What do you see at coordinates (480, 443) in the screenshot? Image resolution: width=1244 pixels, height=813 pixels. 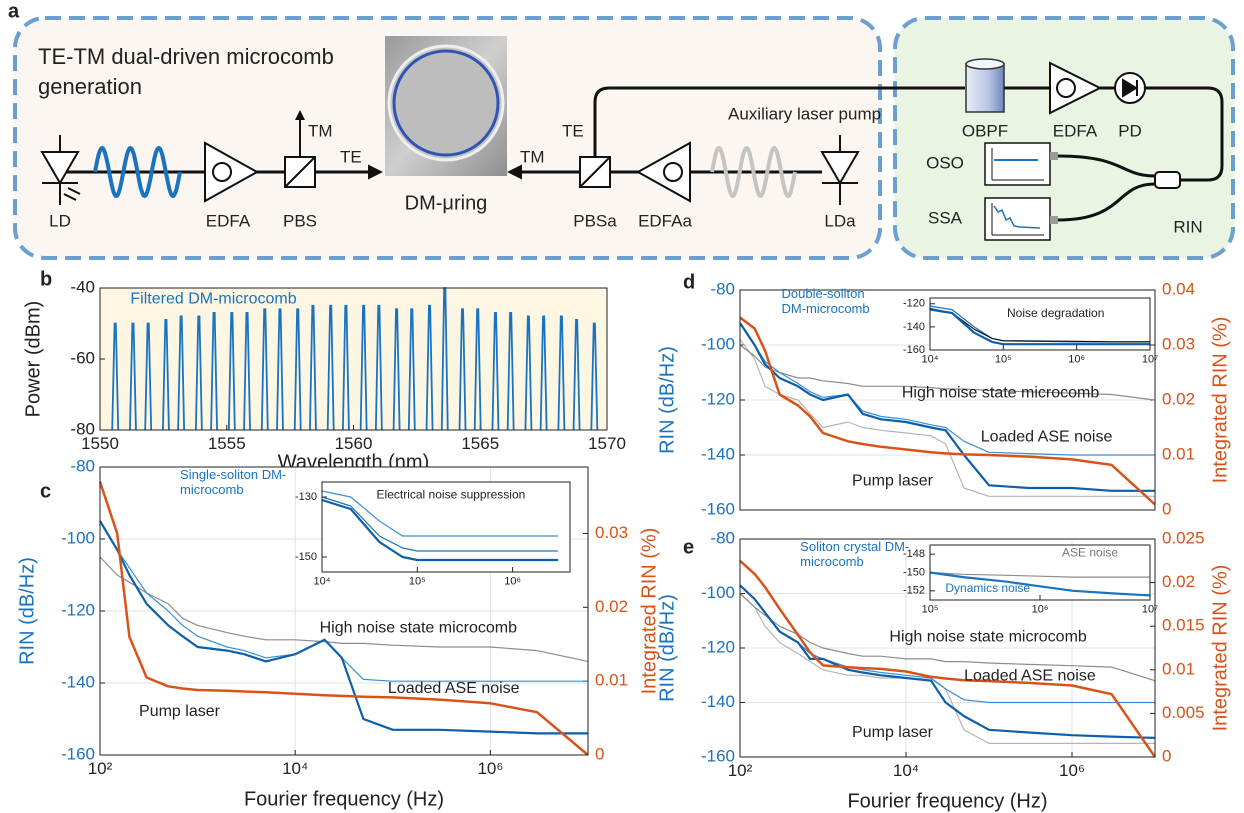 I see `x-tick-label: 1565` at bounding box center [480, 443].